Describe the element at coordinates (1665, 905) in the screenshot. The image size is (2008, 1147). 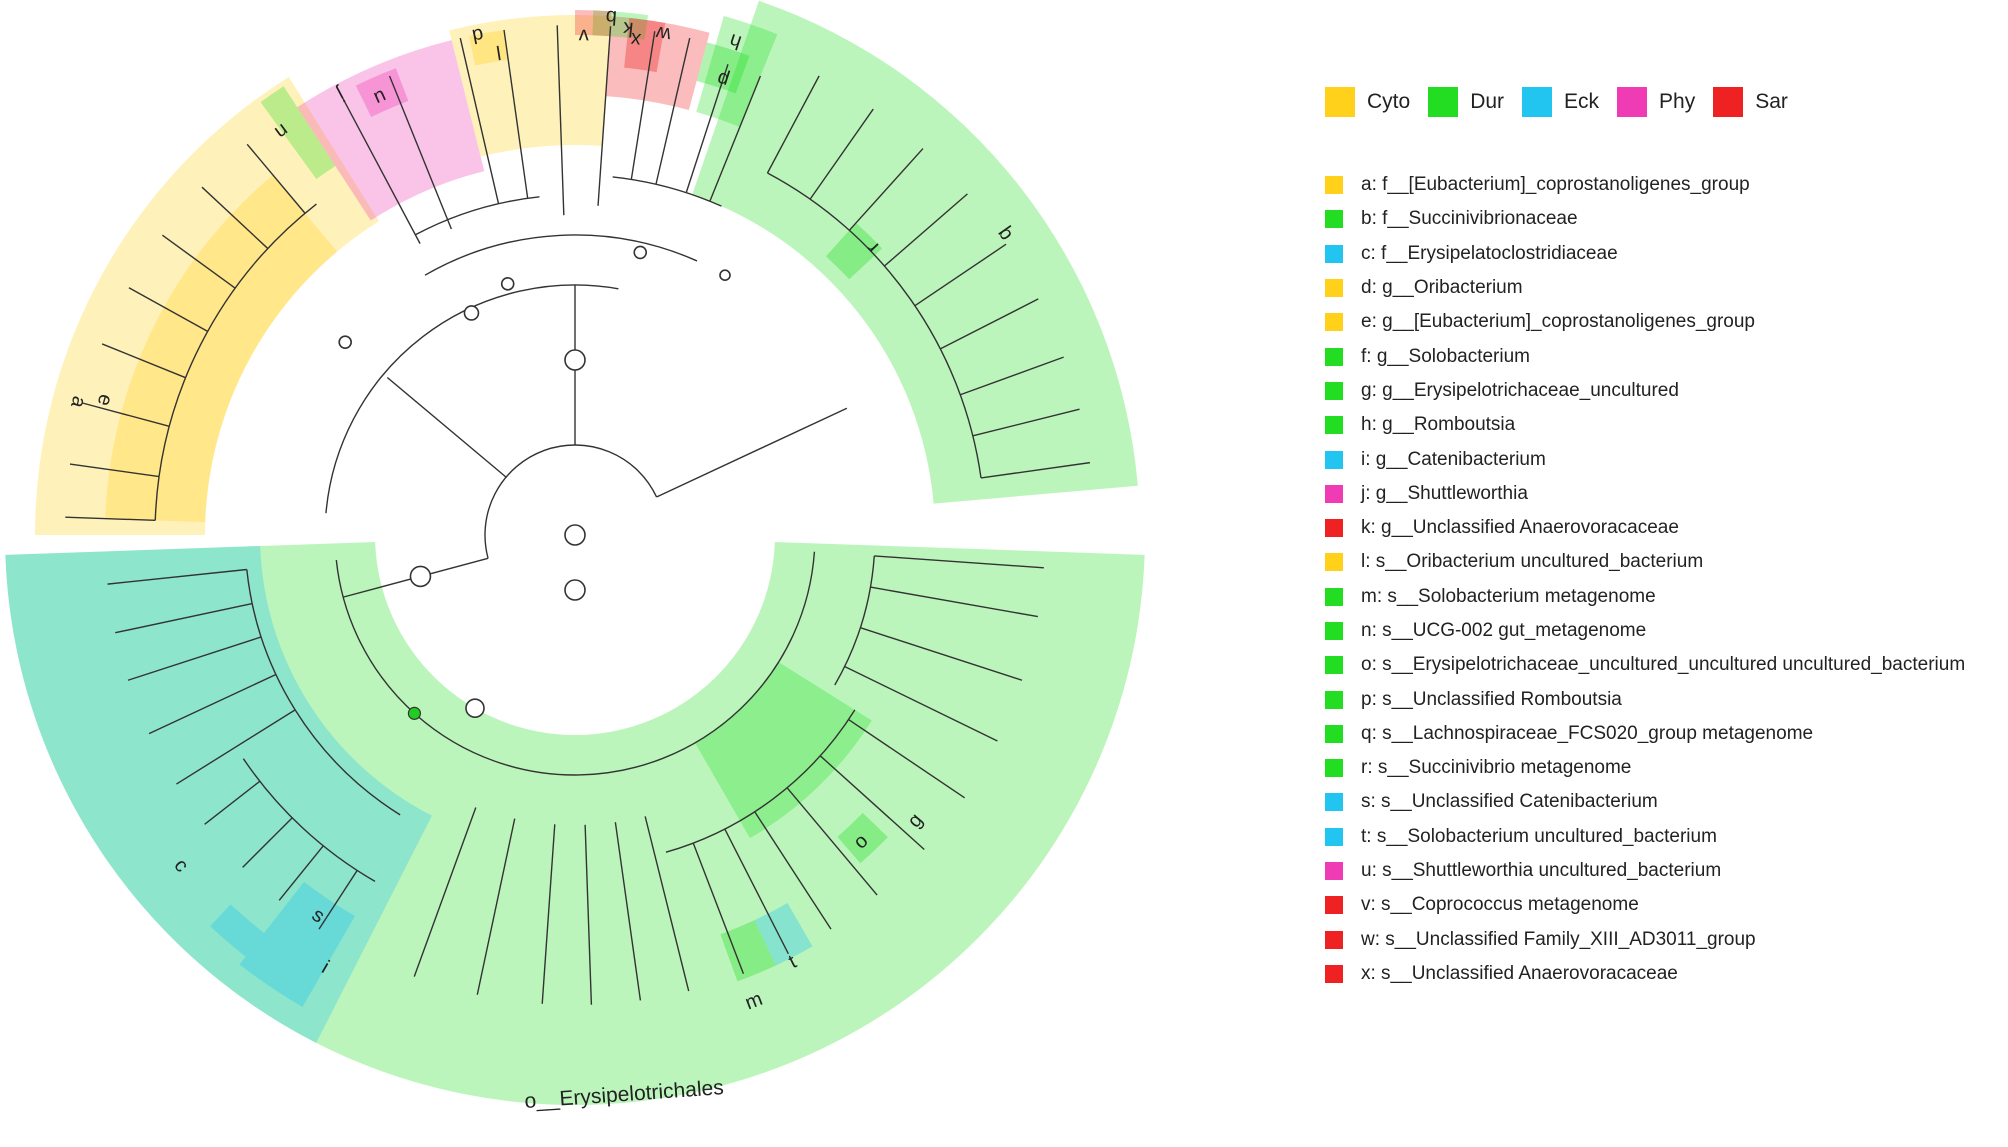
I see `taxon-legend-row: v: s__Coprococcus metagenome` at that location.